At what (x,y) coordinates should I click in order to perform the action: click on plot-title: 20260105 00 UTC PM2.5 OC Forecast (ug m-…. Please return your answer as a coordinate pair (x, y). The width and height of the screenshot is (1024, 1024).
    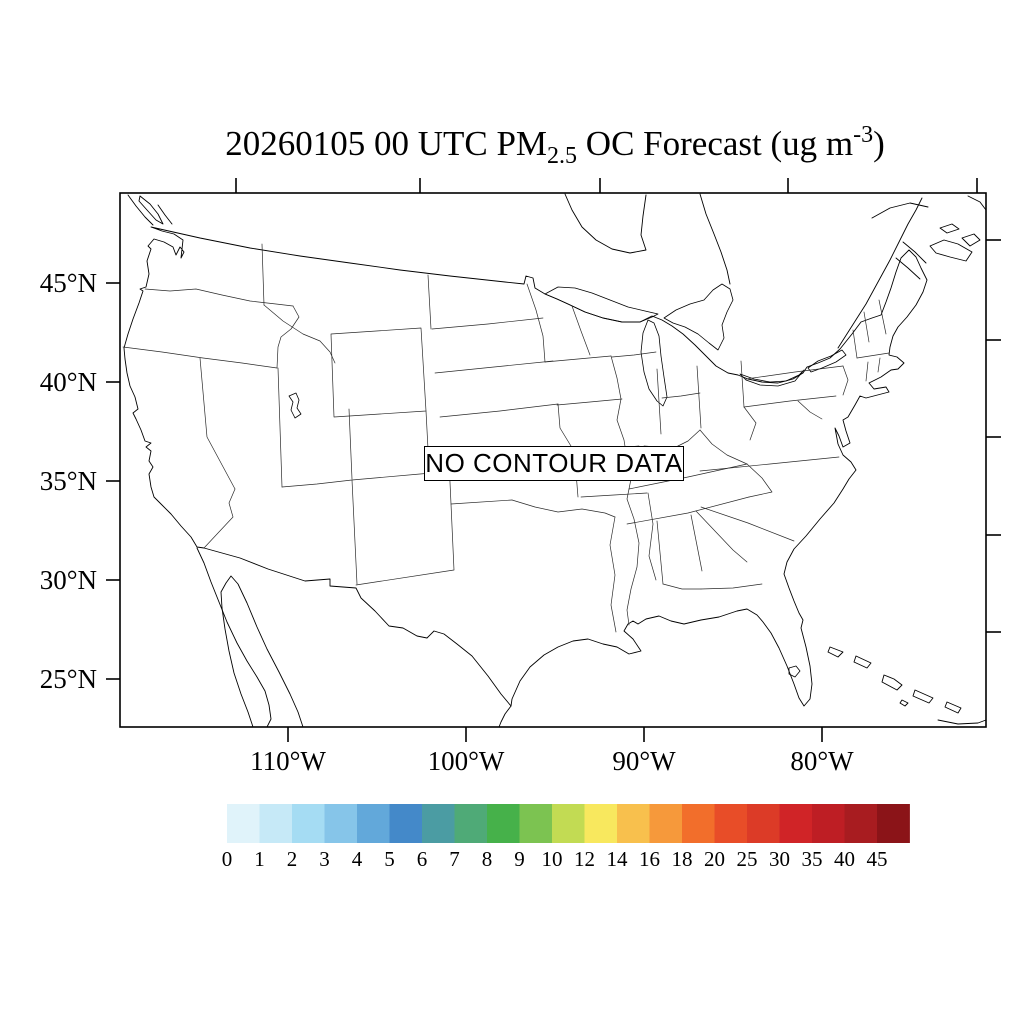
    Looking at the image, I should click on (512, 146).